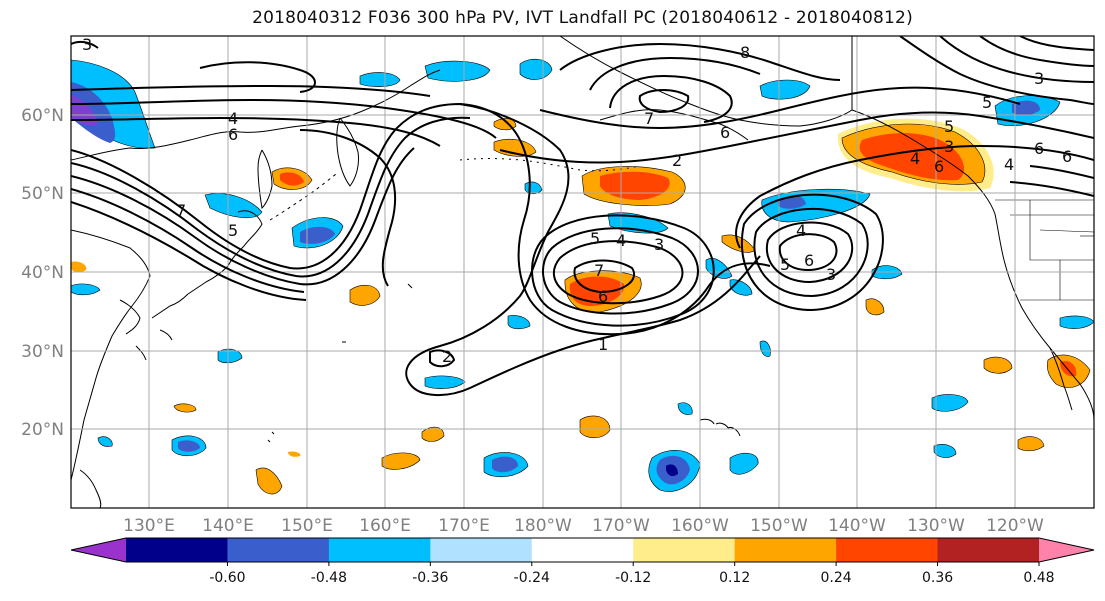 Image resolution: width=1105 pixels, height=601 pixels. Describe the element at coordinates (633, 578) in the screenshot. I see `colorbar-tick-label: -0.12` at that location.